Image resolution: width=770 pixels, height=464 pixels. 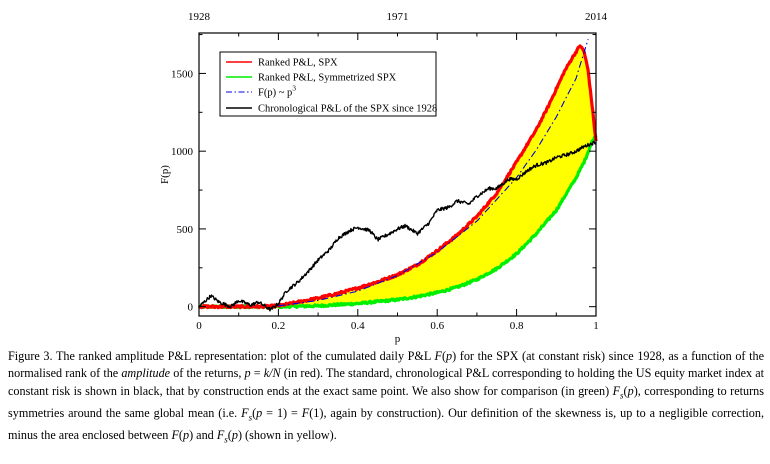 I want to click on legend-superscript: 3, so click(x=294, y=88).